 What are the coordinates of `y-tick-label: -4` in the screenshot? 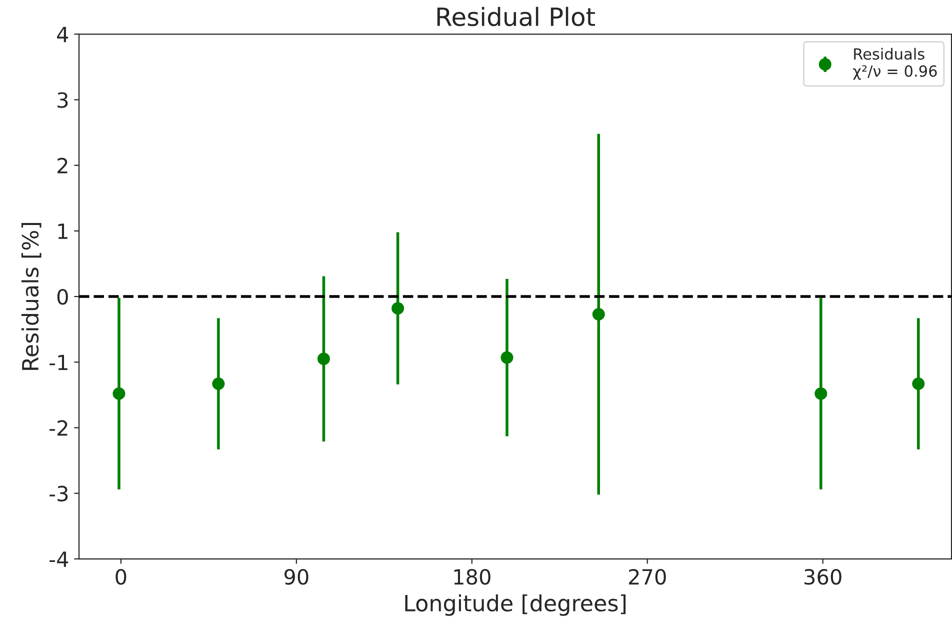 It's located at (59, 559).